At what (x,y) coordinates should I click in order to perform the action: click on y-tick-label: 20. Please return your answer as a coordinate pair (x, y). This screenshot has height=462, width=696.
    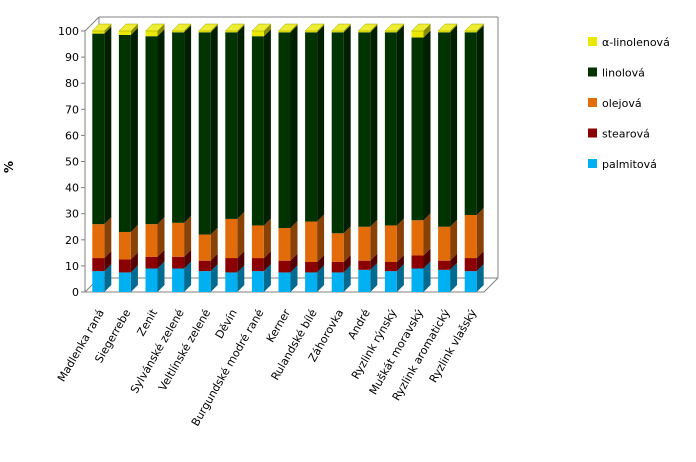
    Looking at the image, I should click on (72, 240).